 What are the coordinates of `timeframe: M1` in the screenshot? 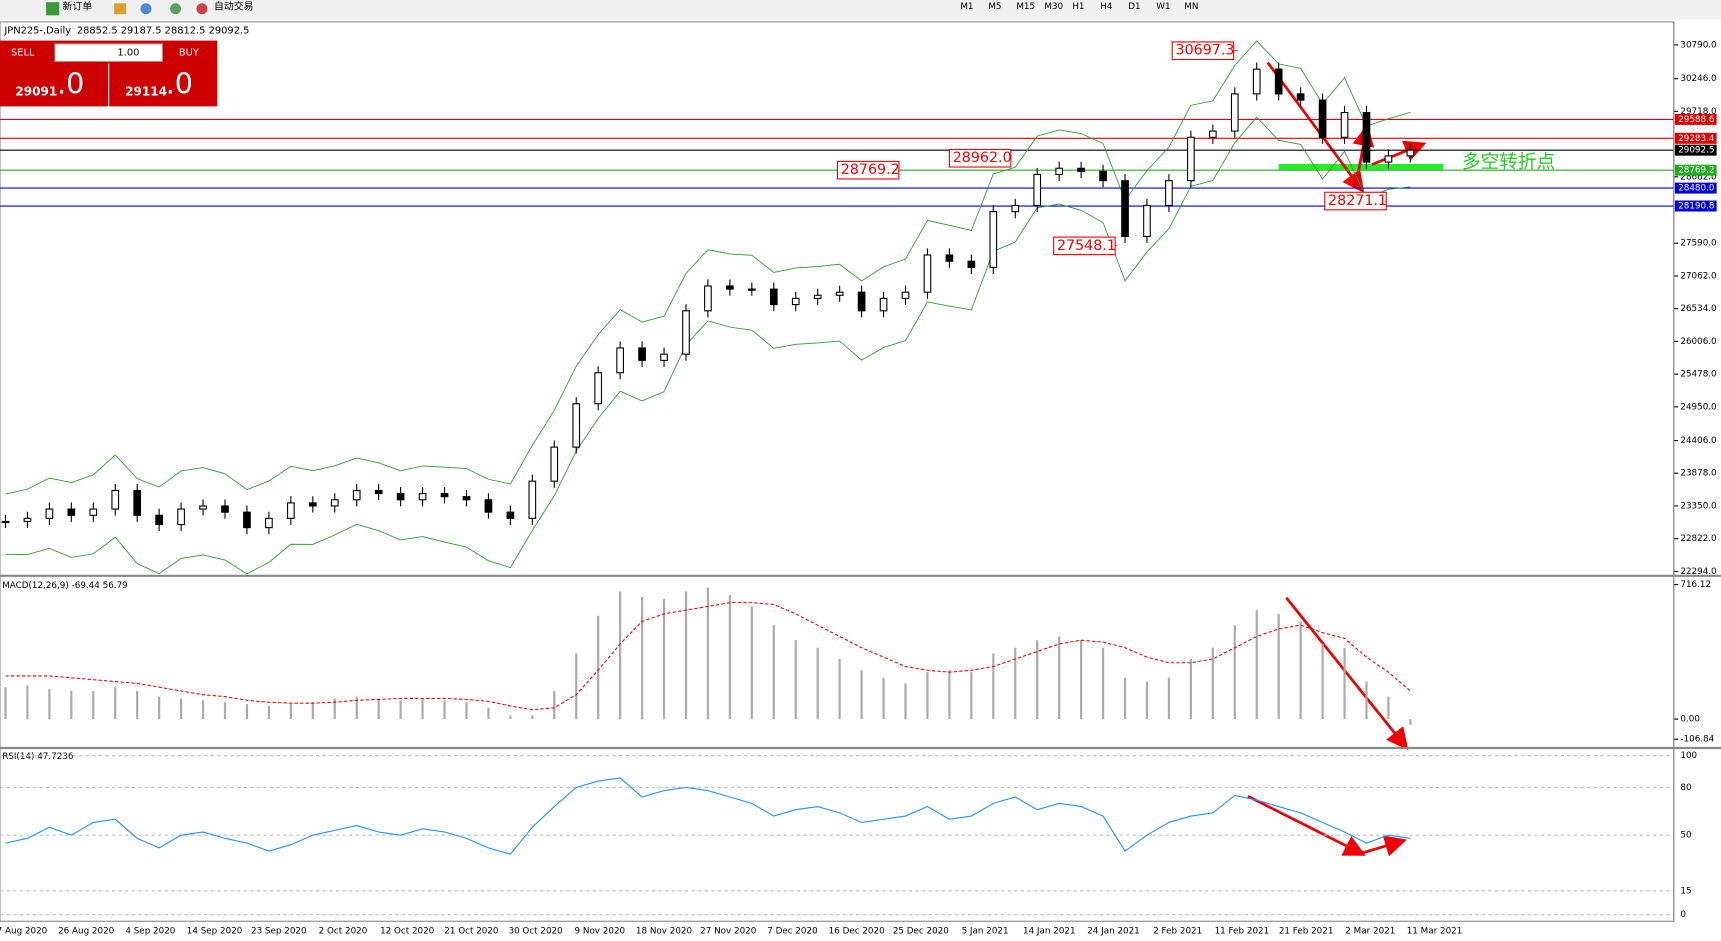 It's located at (966, 7).